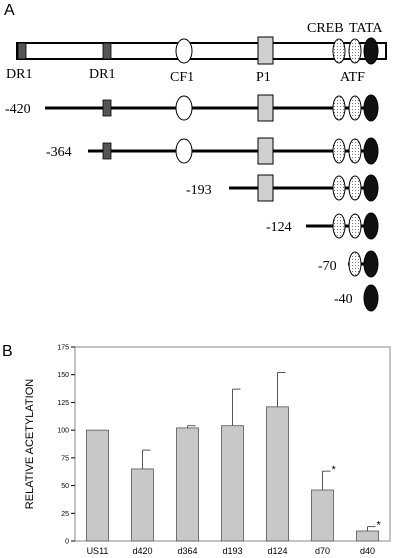 The width and height of the screenshot is (400, 558). Describe the element at coordinates (343, 299) in the screenshot. I see `deletion-label: -40` at that location.